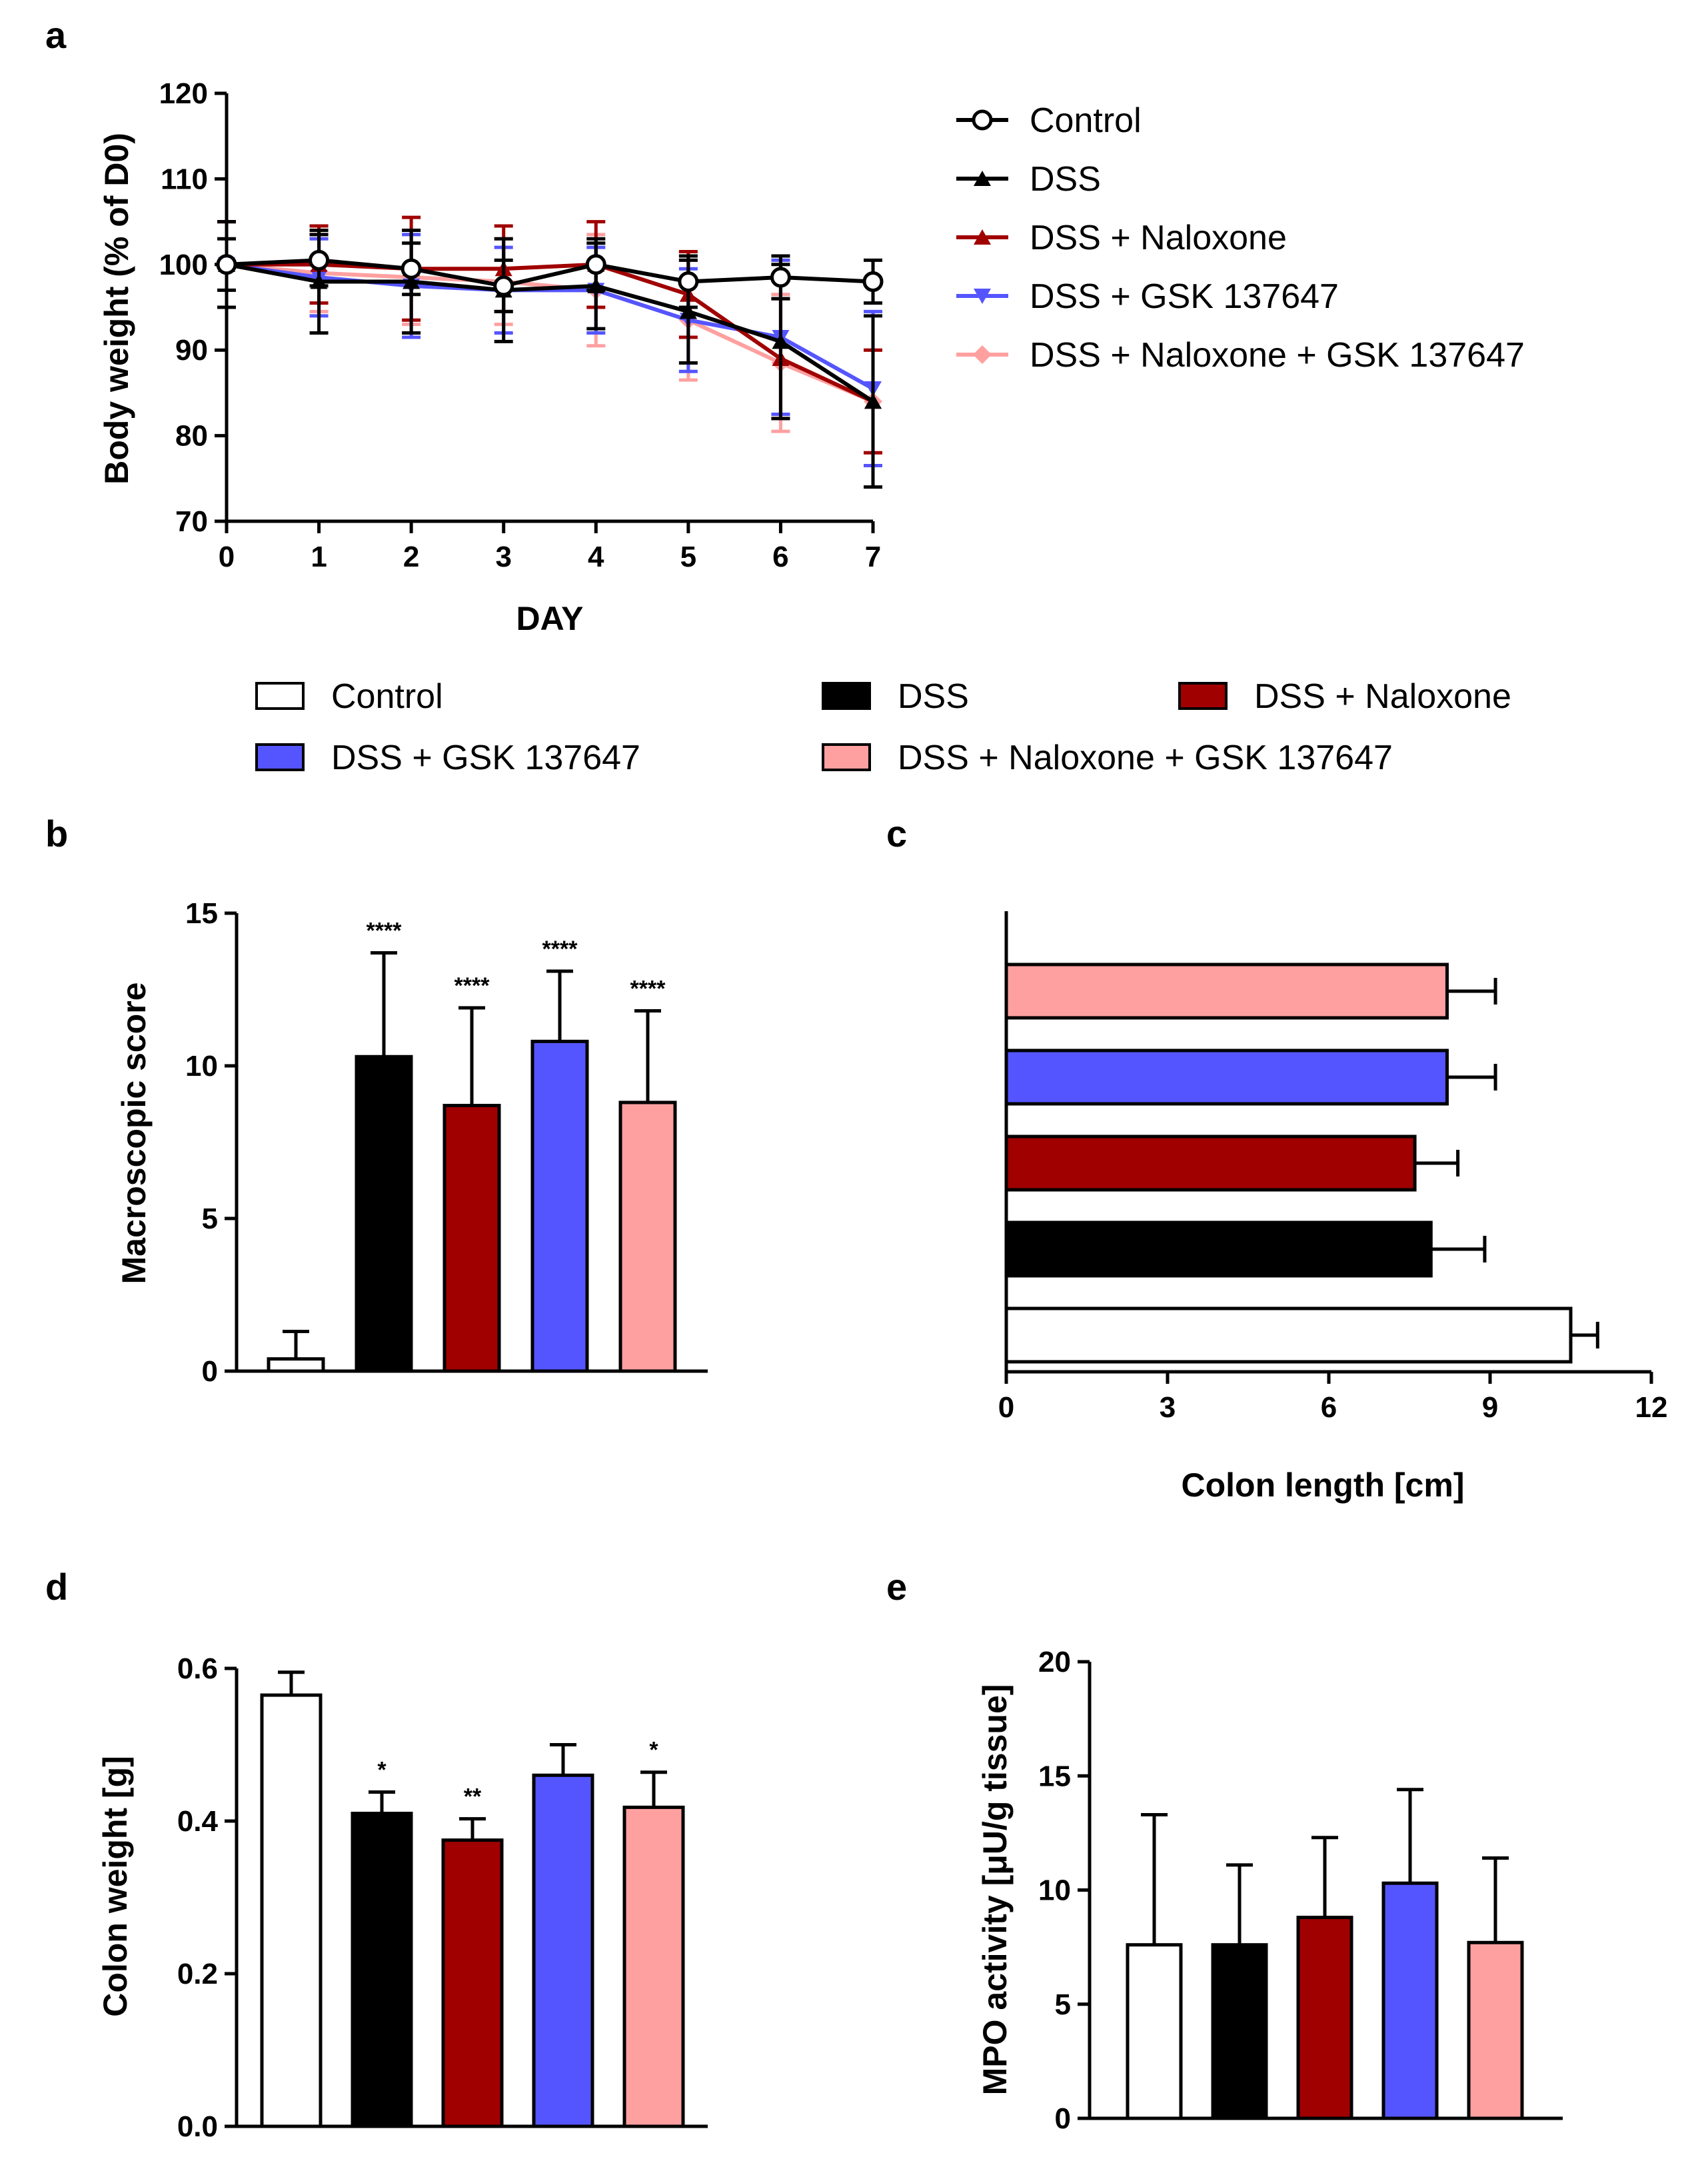  I want to click on chart-e-bar-control, so click(1155, 2031).